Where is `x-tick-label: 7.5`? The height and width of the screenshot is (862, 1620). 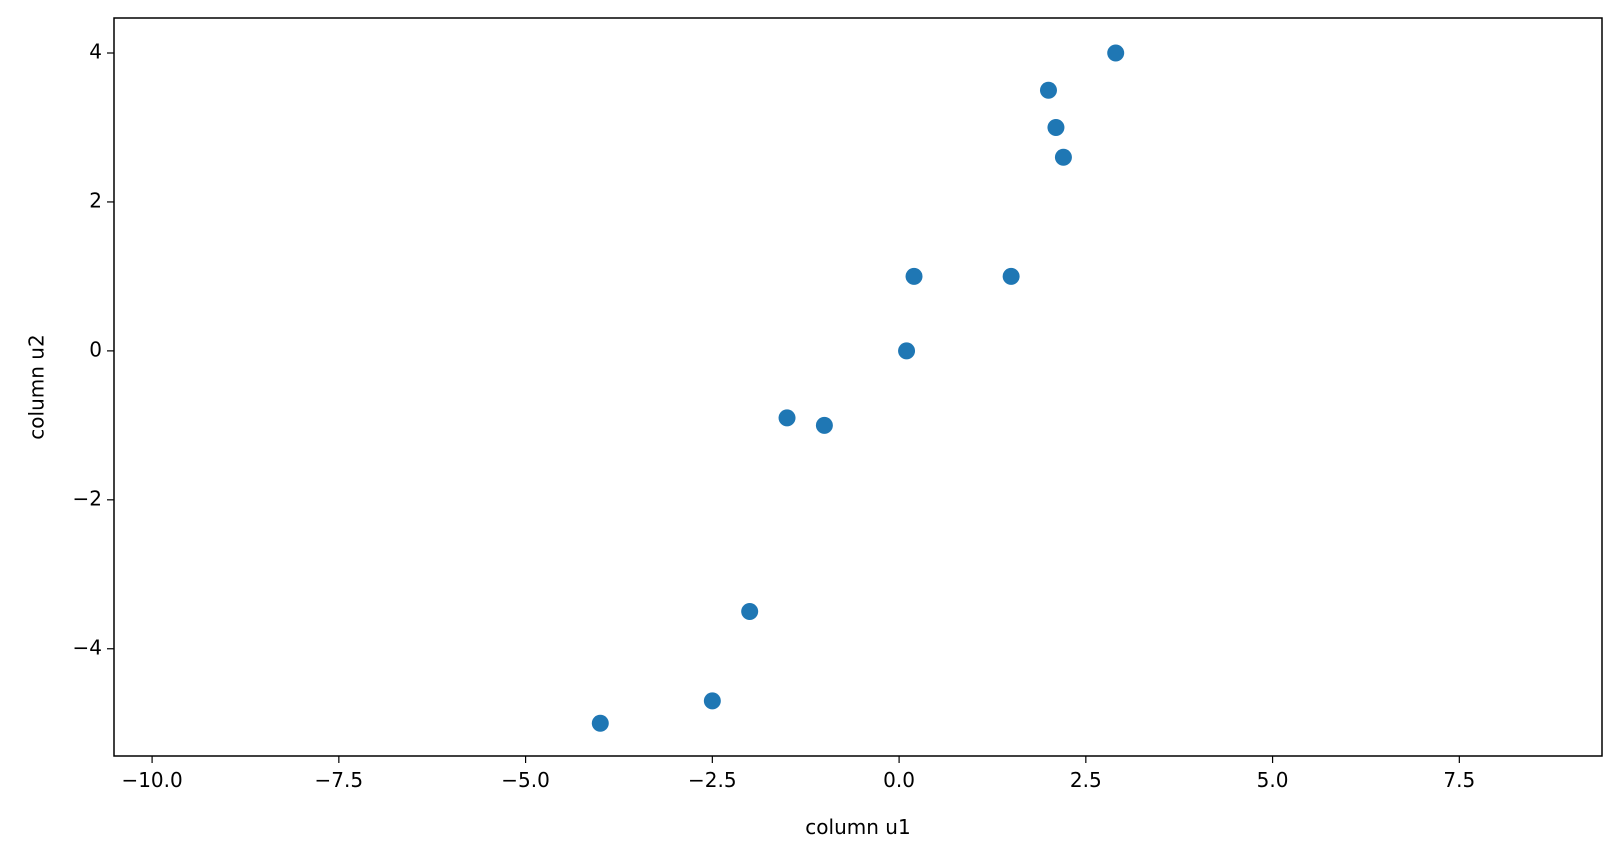
x-tick-label: 7.5 is located at coordinates (1459, 780).